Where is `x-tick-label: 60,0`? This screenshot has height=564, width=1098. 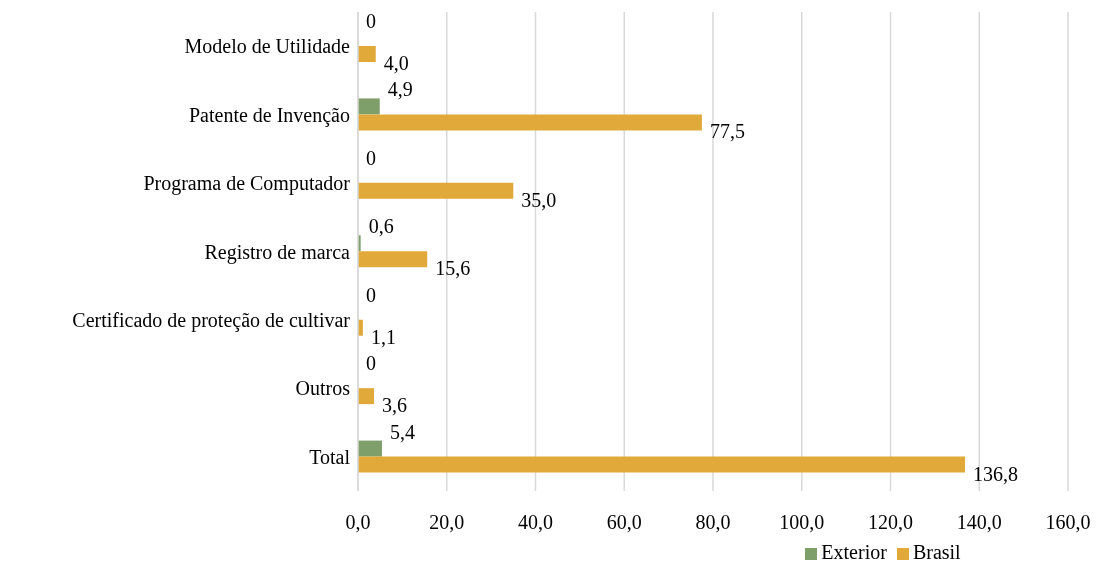 x-tick-label: 60,0 is located at coordinates (624, 522).